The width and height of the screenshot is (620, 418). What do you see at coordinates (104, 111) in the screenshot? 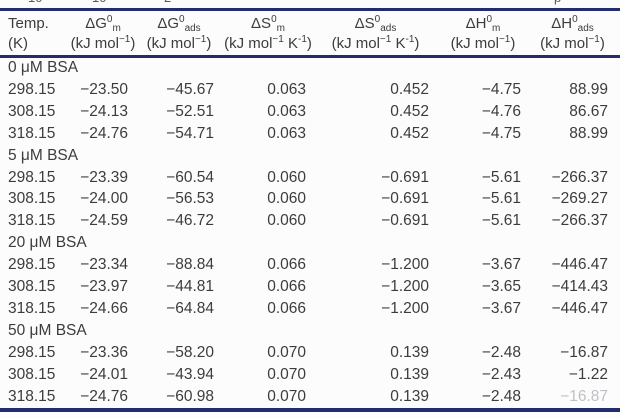
I see `value-cell: −24.13` at bounding box center [104, 111].